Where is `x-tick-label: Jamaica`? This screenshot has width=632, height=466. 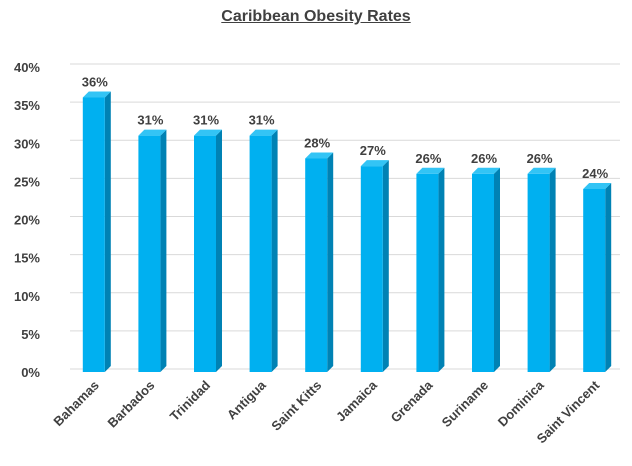 x-tick-label: Jamaica is located at coordinates (356, 400).